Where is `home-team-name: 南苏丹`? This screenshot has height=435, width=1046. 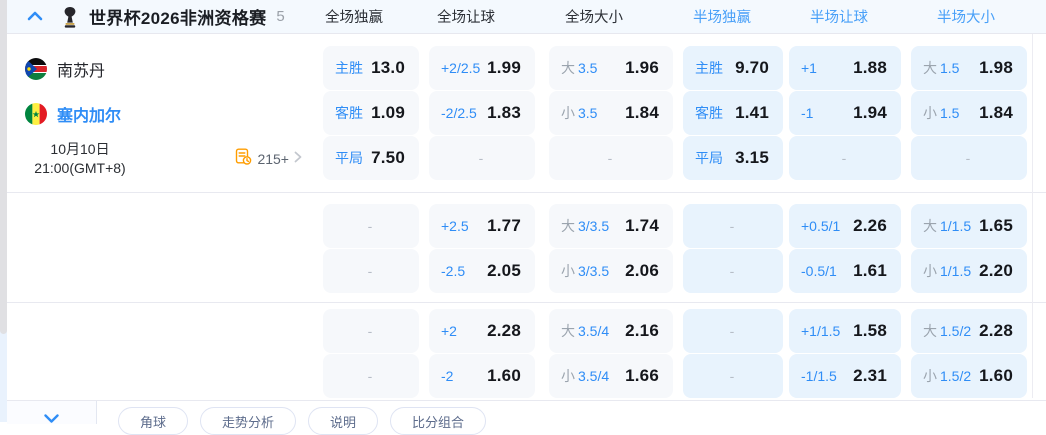 home-team-name: 南苏丹 is located at coordinates (81, 71).